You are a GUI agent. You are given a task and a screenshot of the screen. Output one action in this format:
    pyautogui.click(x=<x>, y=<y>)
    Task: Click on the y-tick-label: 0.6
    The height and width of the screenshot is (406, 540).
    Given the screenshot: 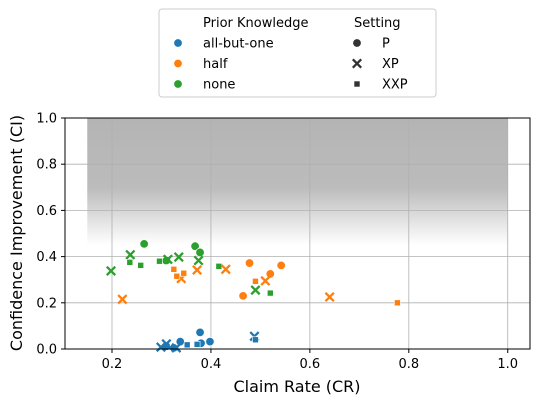 What is the action you would take?
    pyautogui.click(x=46, y=211)
    